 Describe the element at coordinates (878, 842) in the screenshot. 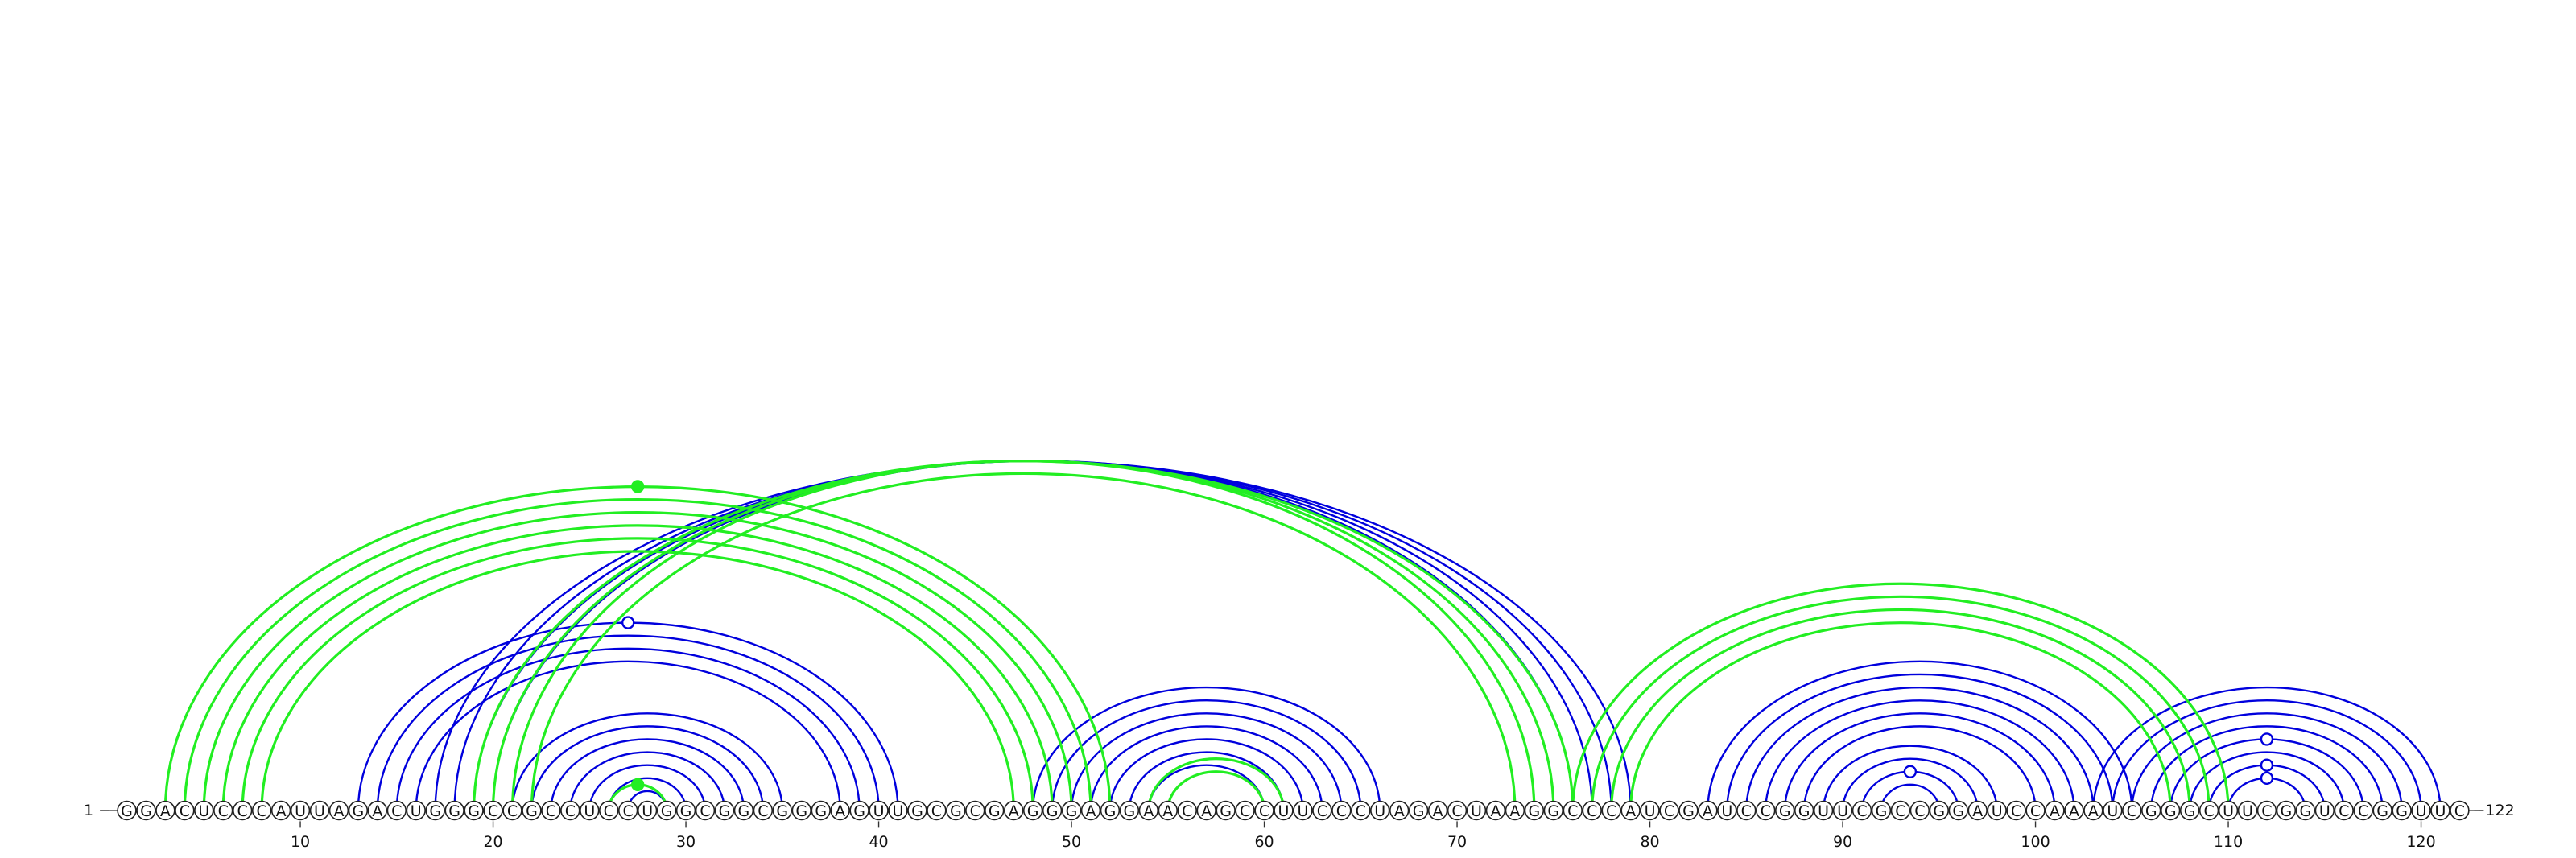

I see `tick-label: 40` at that location.